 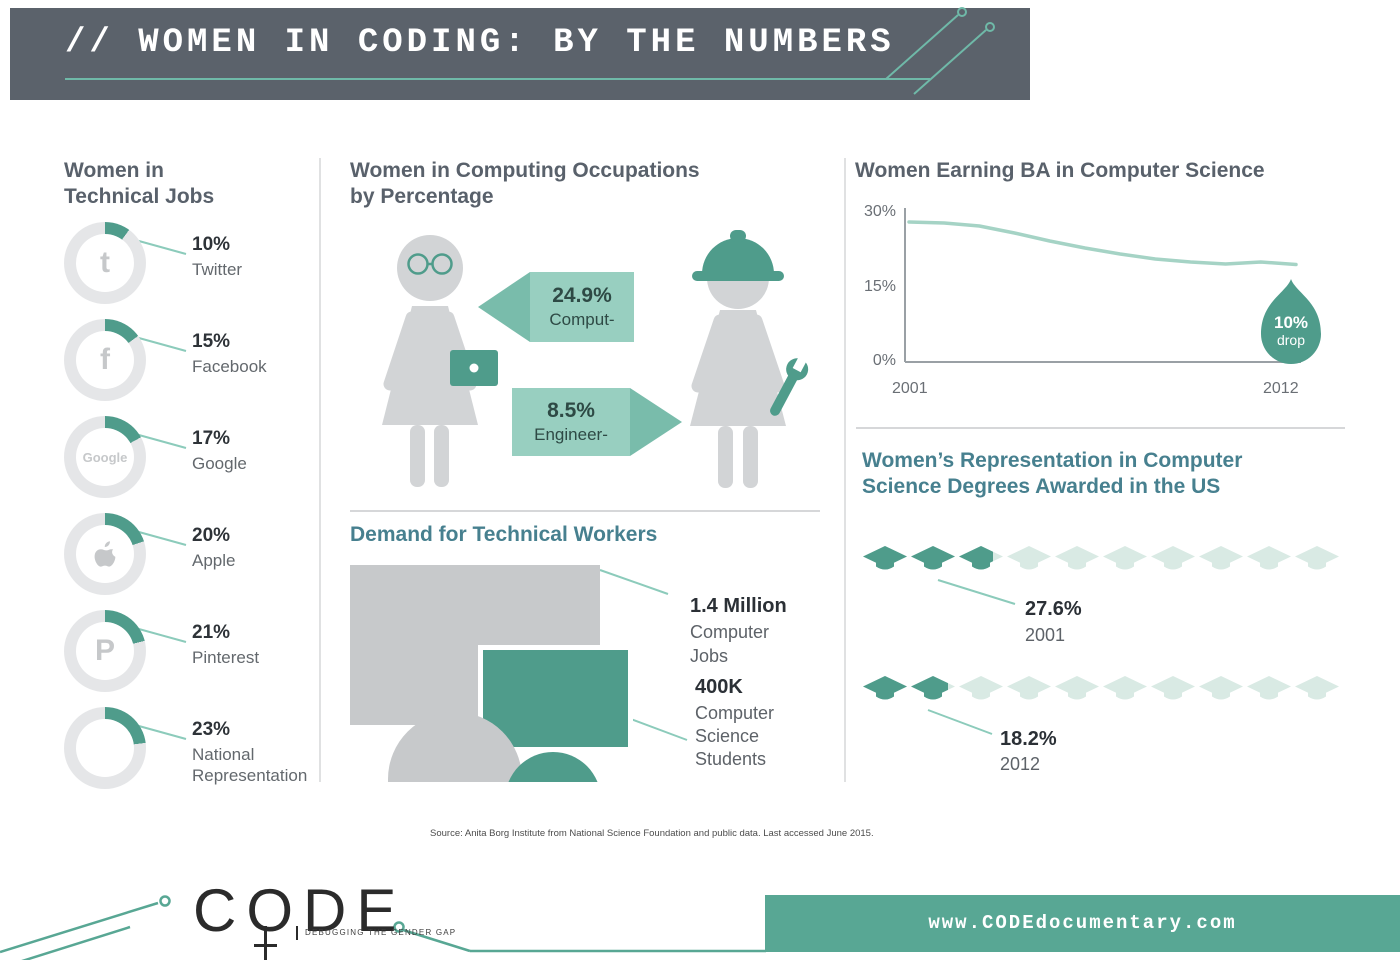 What do you see at coordinates (1020, 764) in the screenshot?
I see `representation-year: 2012` at bounding box center [1020, 764].